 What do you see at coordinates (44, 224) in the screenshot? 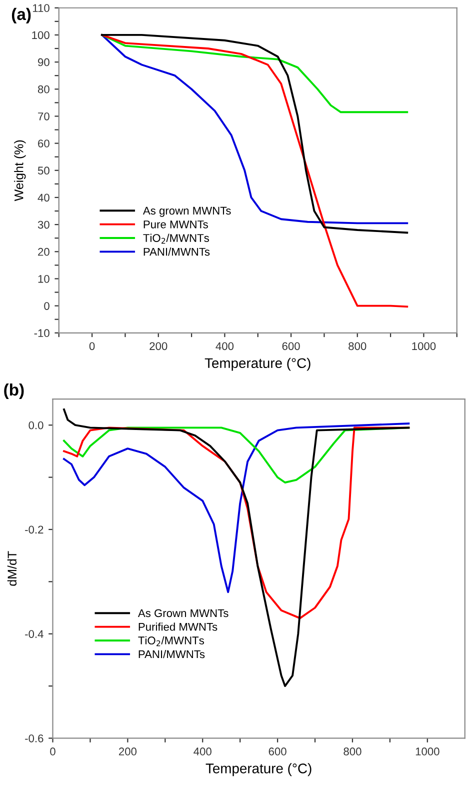
I see `y-tick-label: 30` at bounding box center [44, 224].